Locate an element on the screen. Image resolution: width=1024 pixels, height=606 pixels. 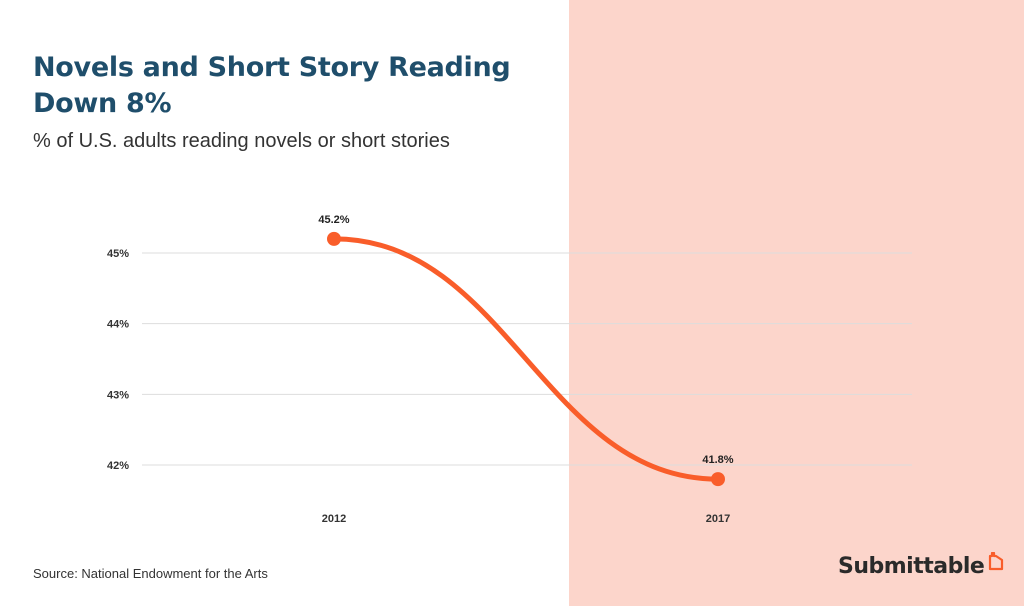
x-tick-label: 2017 is located at coordinates (718, 519).